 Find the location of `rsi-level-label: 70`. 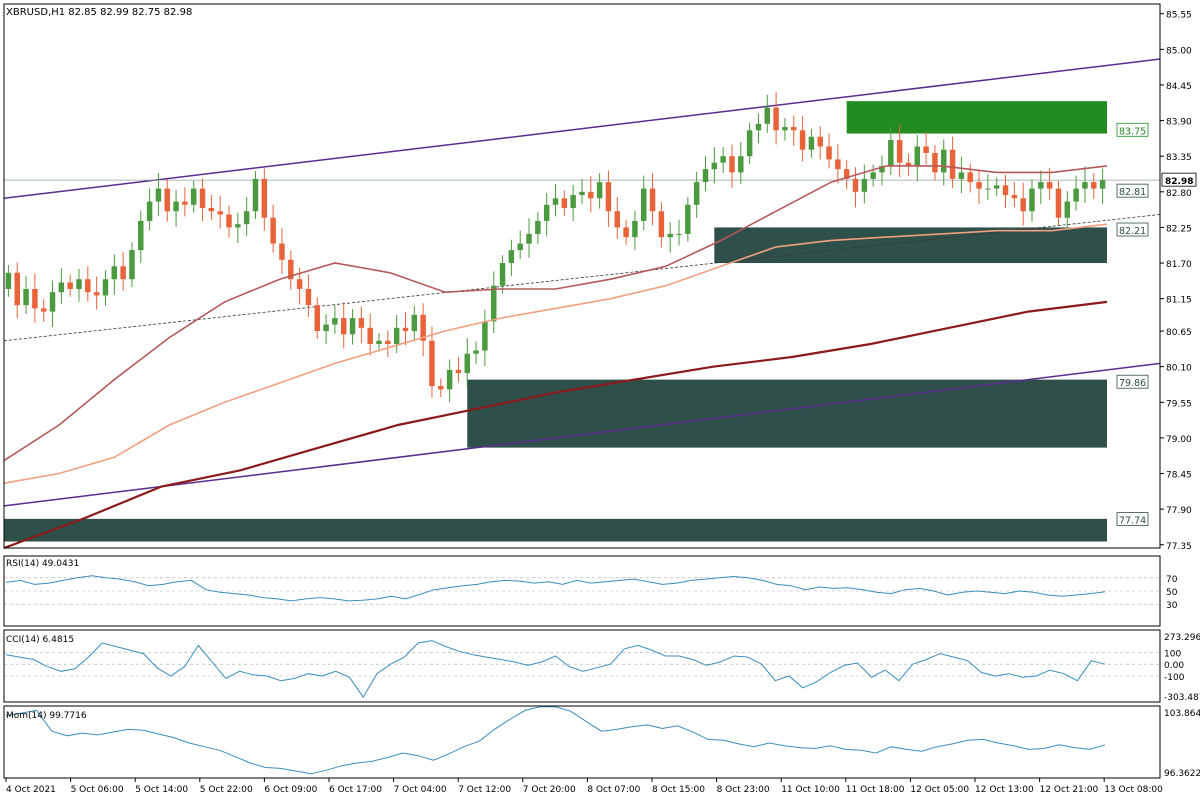

rsi-level-label: 70 is located at coordinates (1172, 580).